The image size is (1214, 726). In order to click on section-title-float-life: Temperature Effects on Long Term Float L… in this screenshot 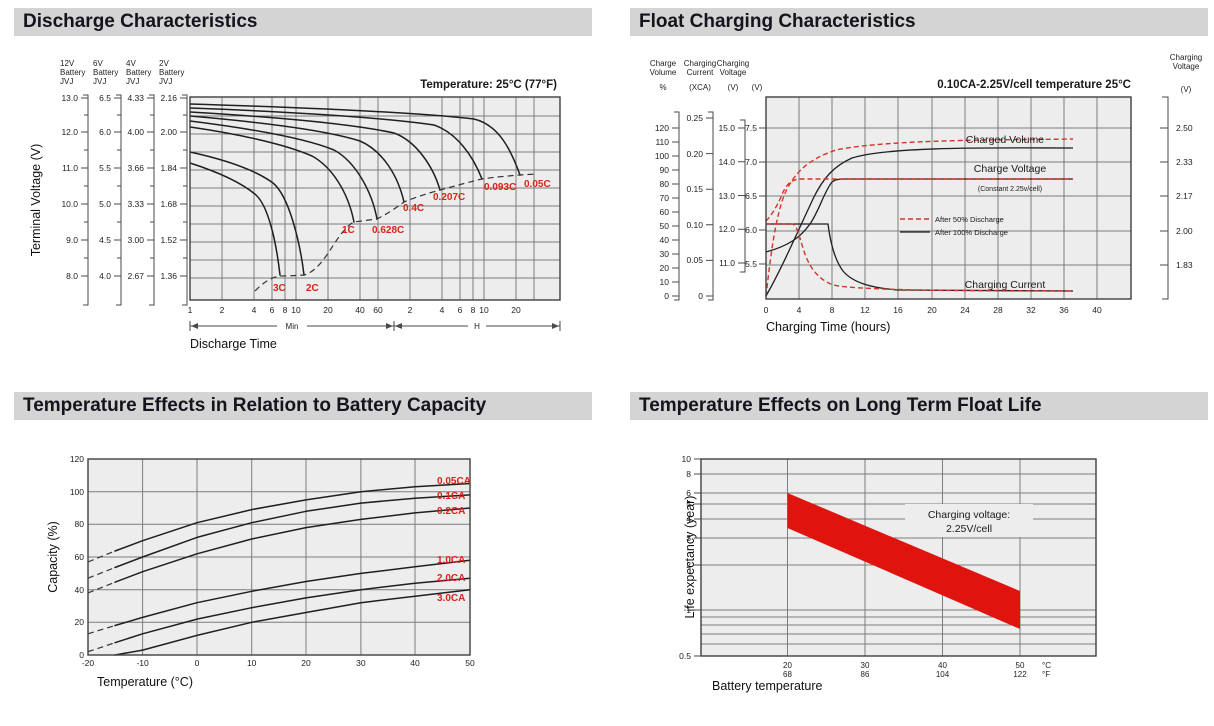, I will do `click(919, 406)`.